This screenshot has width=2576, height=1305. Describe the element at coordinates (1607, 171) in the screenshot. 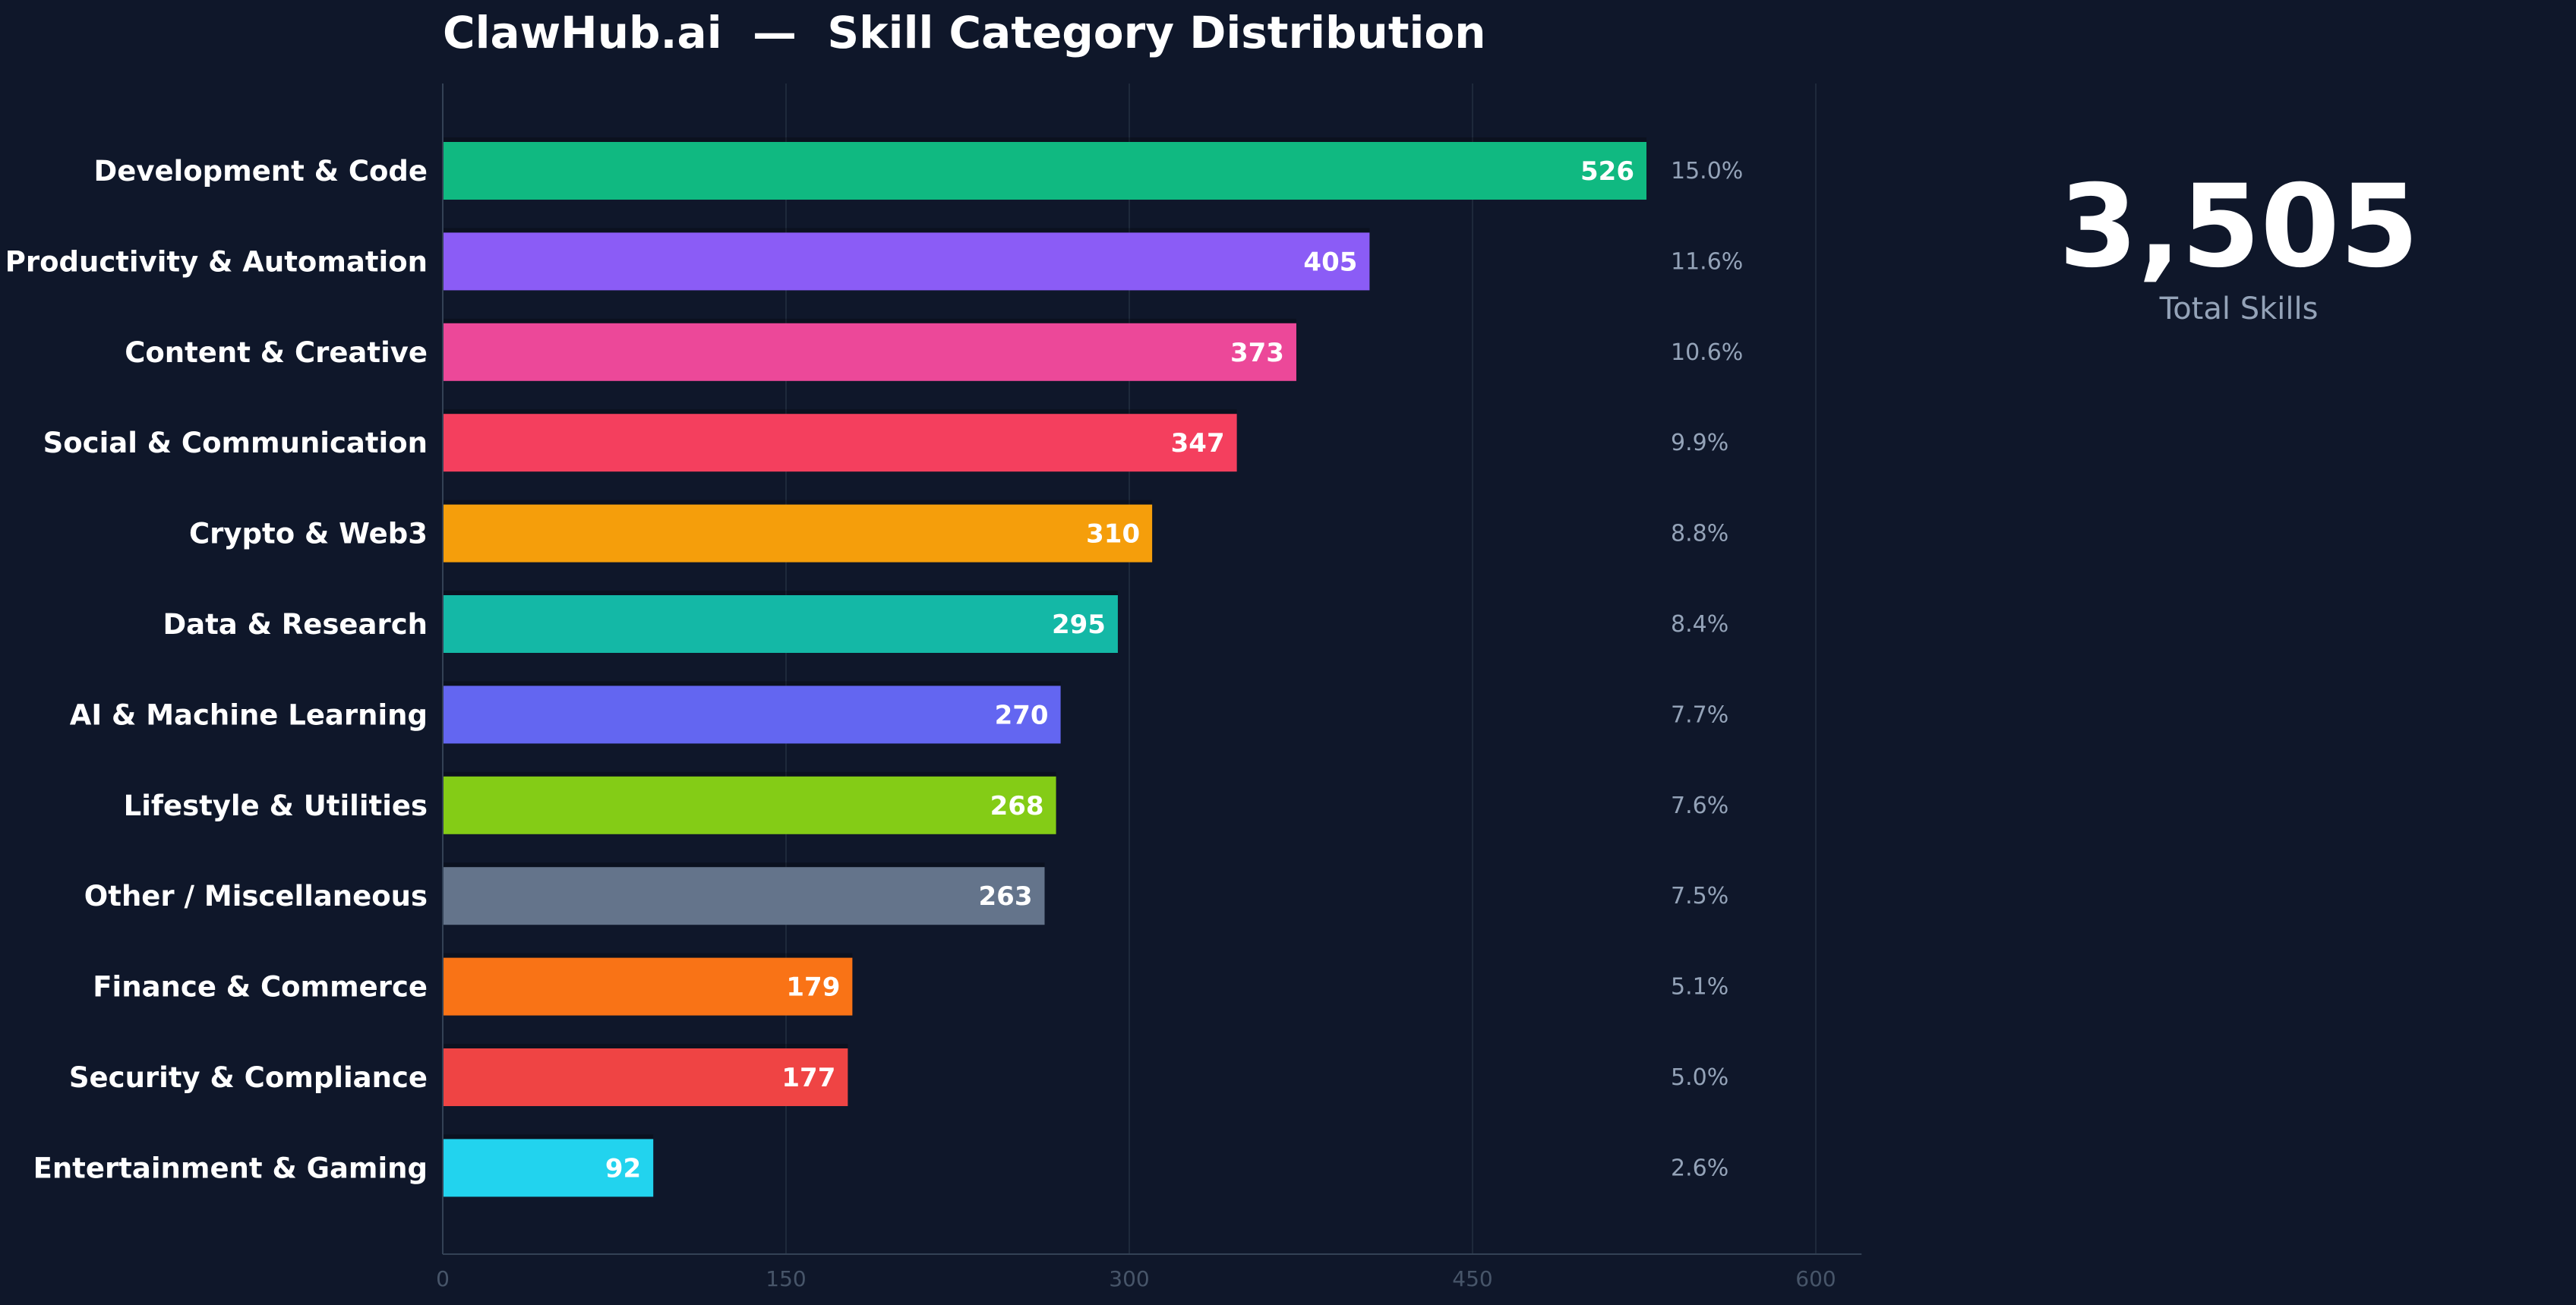

I see `value-label-development-code: 526` at that location.